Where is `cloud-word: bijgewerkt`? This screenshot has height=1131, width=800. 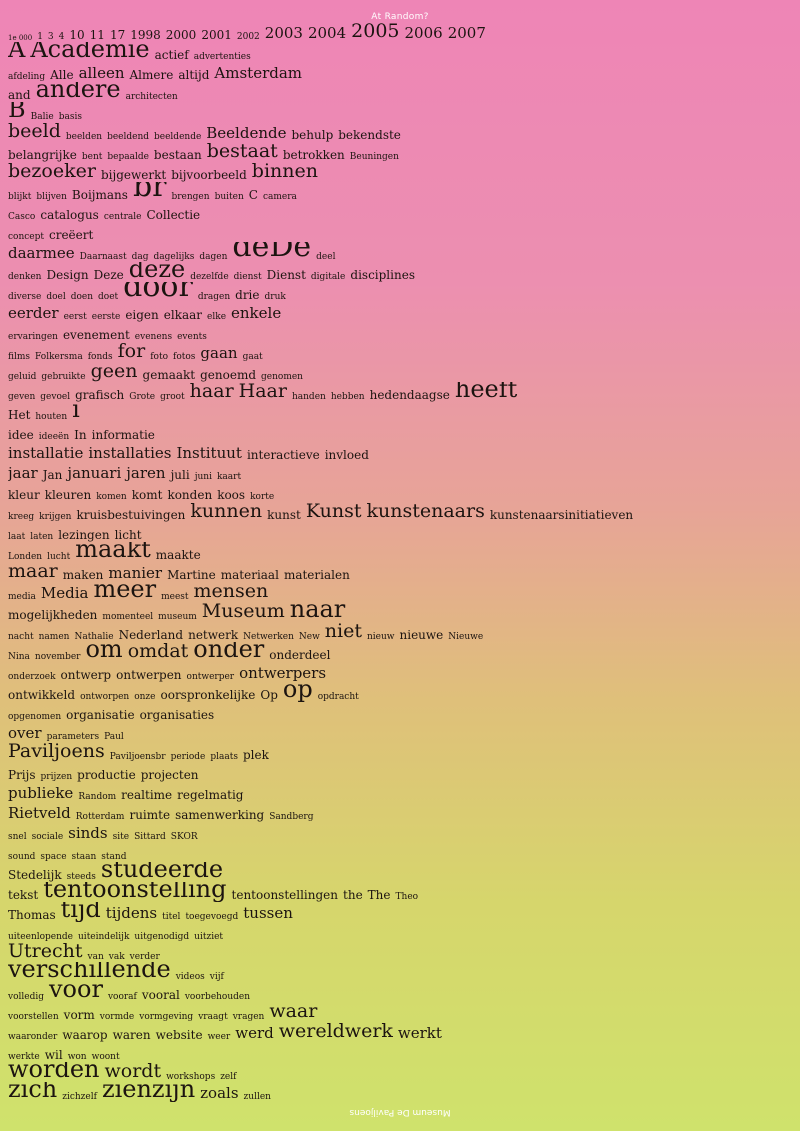 cloud-word: bijgewerkt is located at coordinates (133, 175).